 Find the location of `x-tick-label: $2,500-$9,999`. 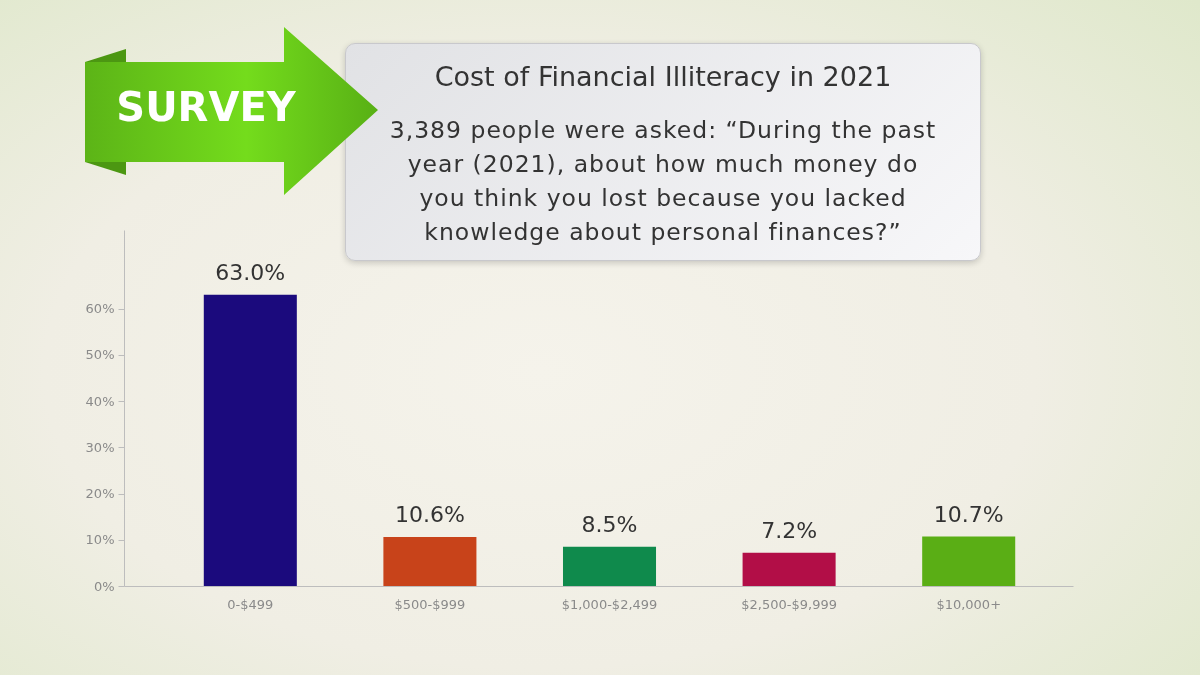

x-tick-label: $2,500-$9,999 is located at coordinates (789, 604).